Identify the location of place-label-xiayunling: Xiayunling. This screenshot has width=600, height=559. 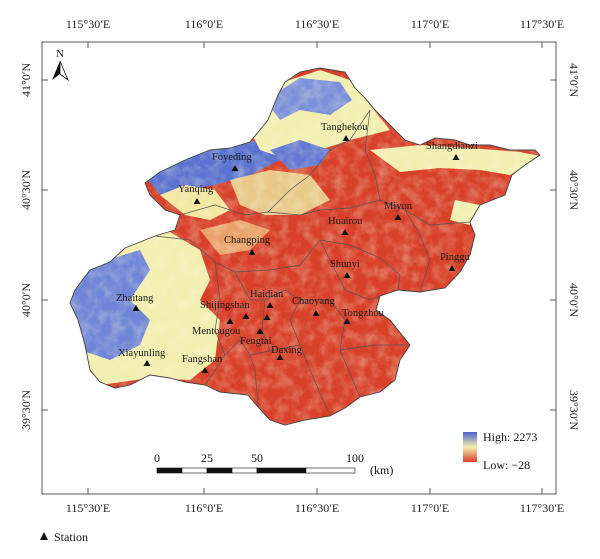
(142, 353).